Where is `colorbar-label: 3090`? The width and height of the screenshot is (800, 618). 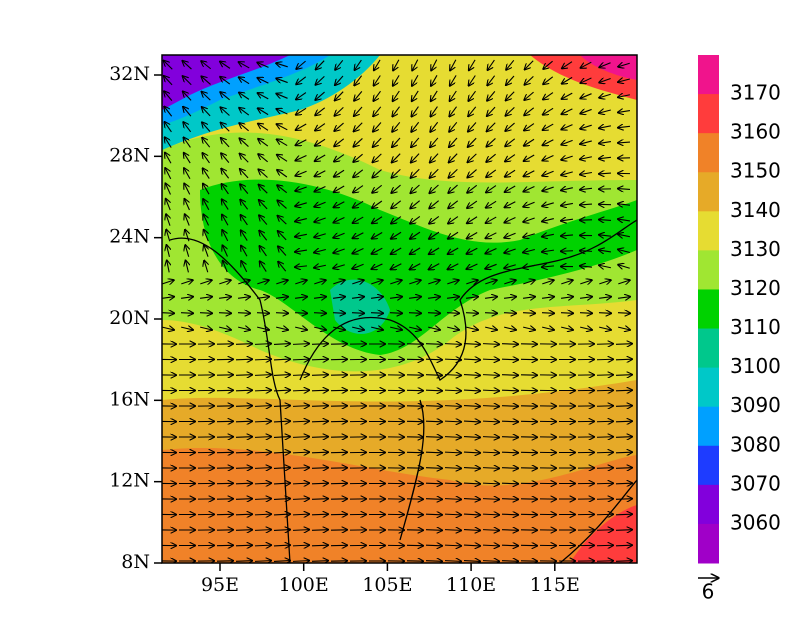 colorbar-label: 3090 is located at coordinates (755, 405).